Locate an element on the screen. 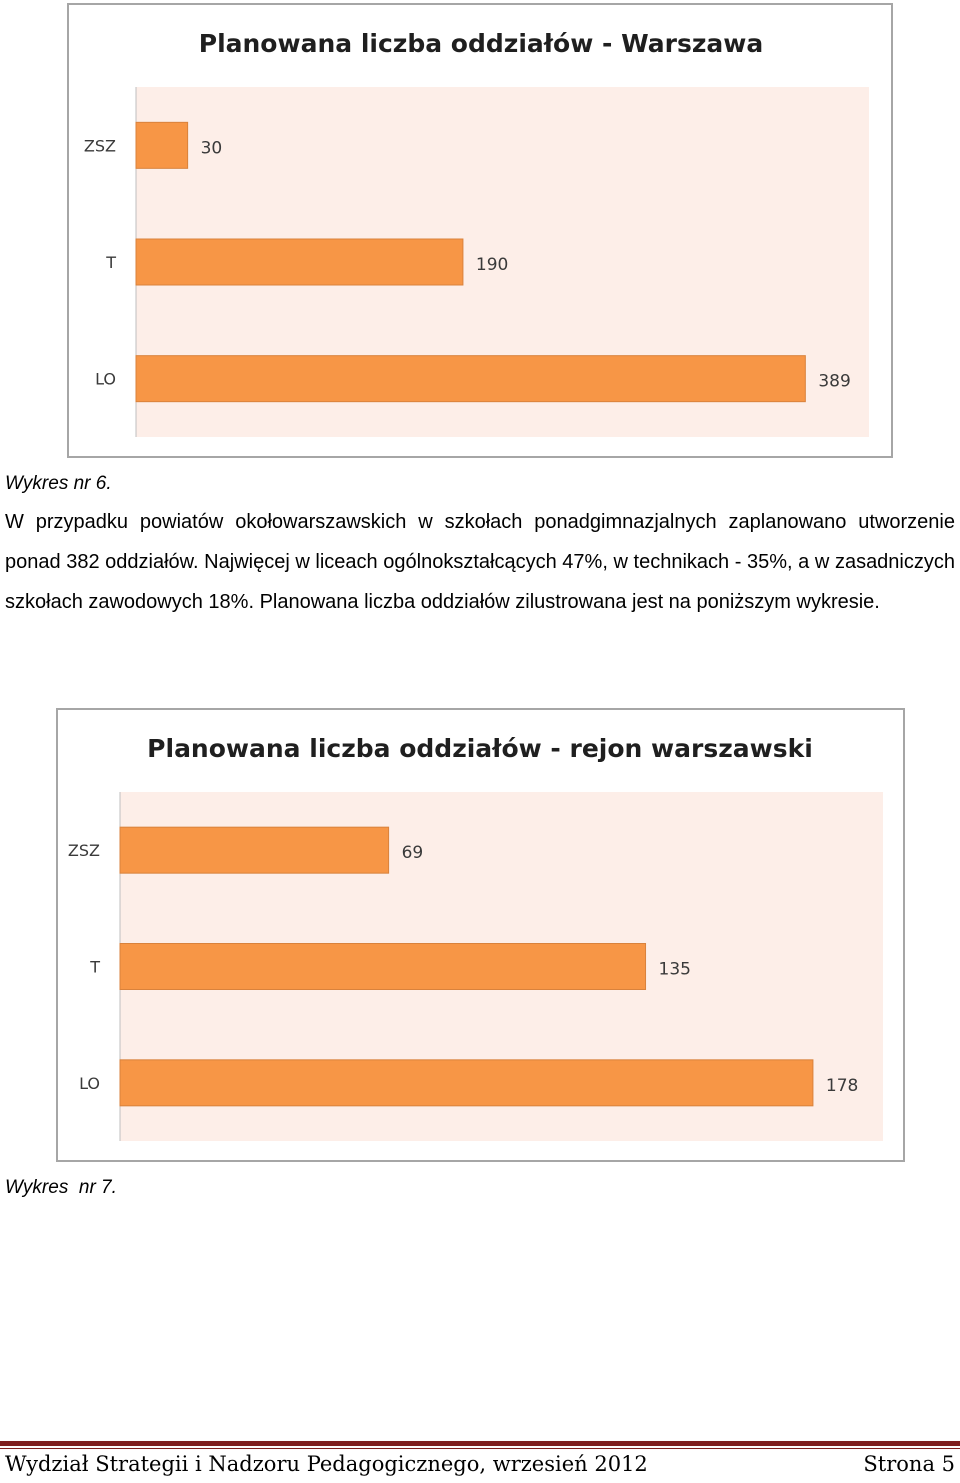 This screenshot has width=960, height=1483. value-label-t: 190 is located at coordinates (492, 265).